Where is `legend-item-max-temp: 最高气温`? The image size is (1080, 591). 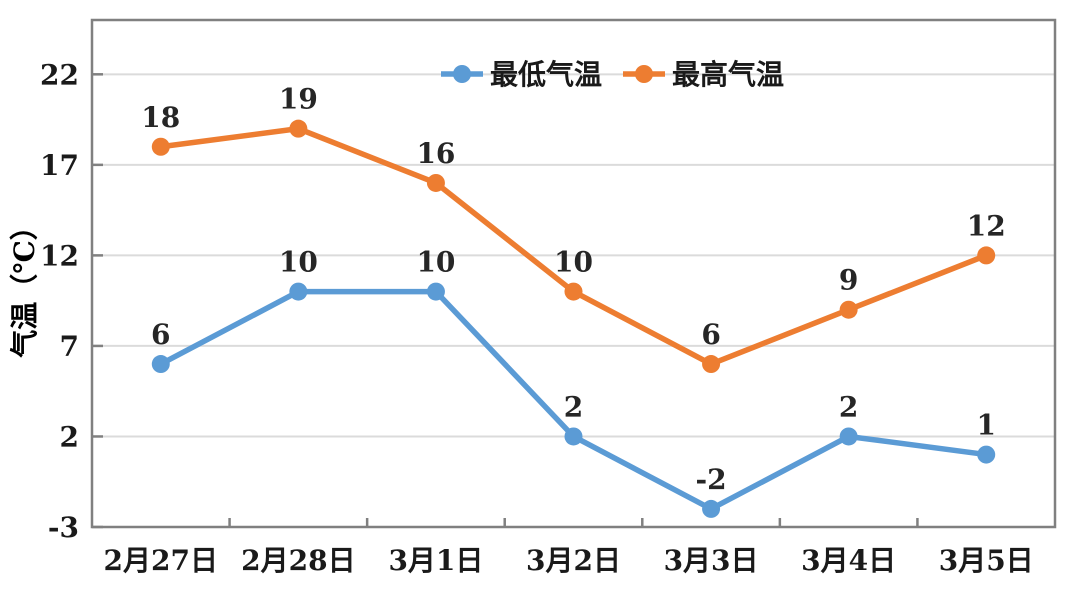 legend-item-max-temp: 最高气温 is located at coordinates (703, 74).